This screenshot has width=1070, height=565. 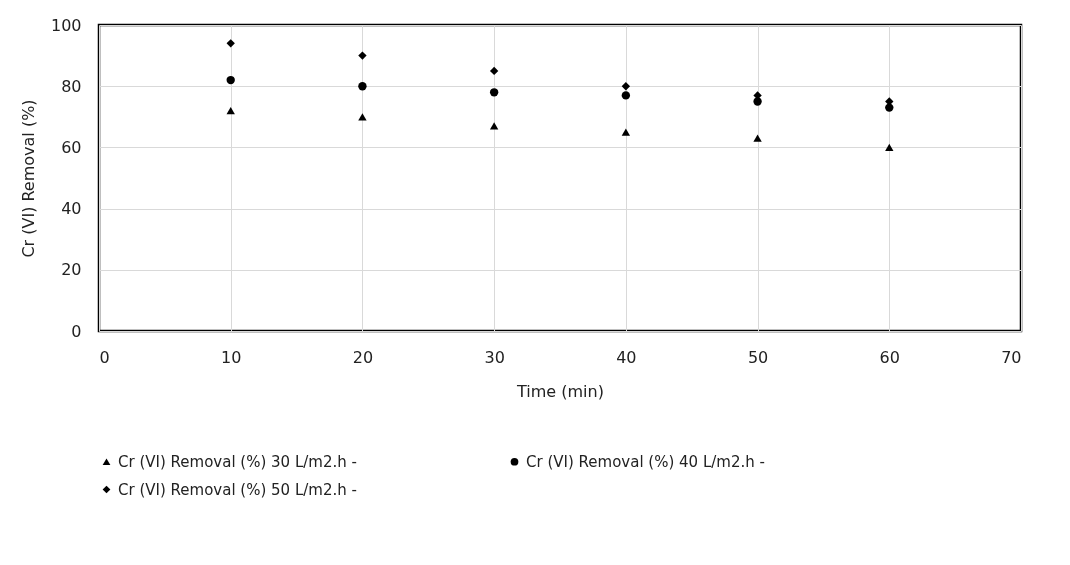 What do you see at coordinates (104, 357) in the screenshot?
I see `x-tick-label: 0` at bounding box center [104, 357].